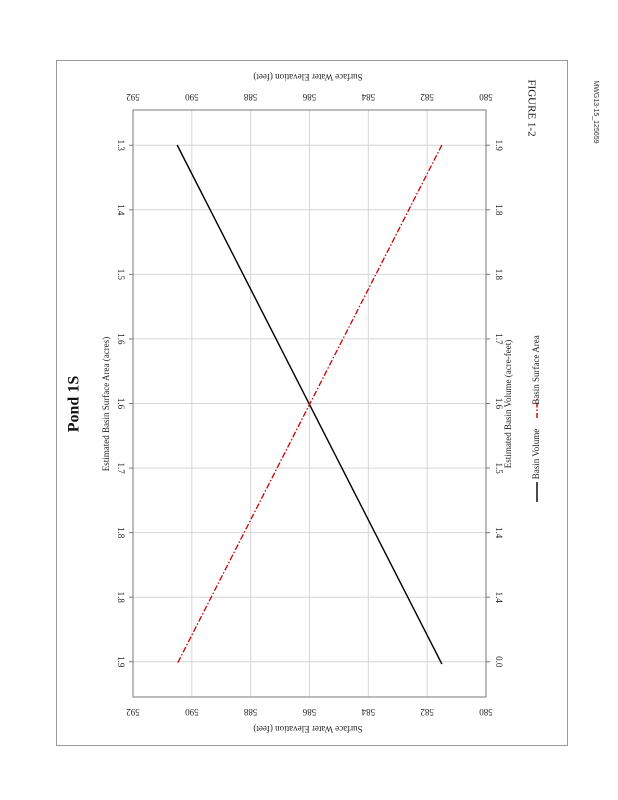 The height and width of the screenshot is (800, 618). Describe the element at coordinates (486, 97) in the screenshot. I see `elevation-tick-label-top: 580` at that location.